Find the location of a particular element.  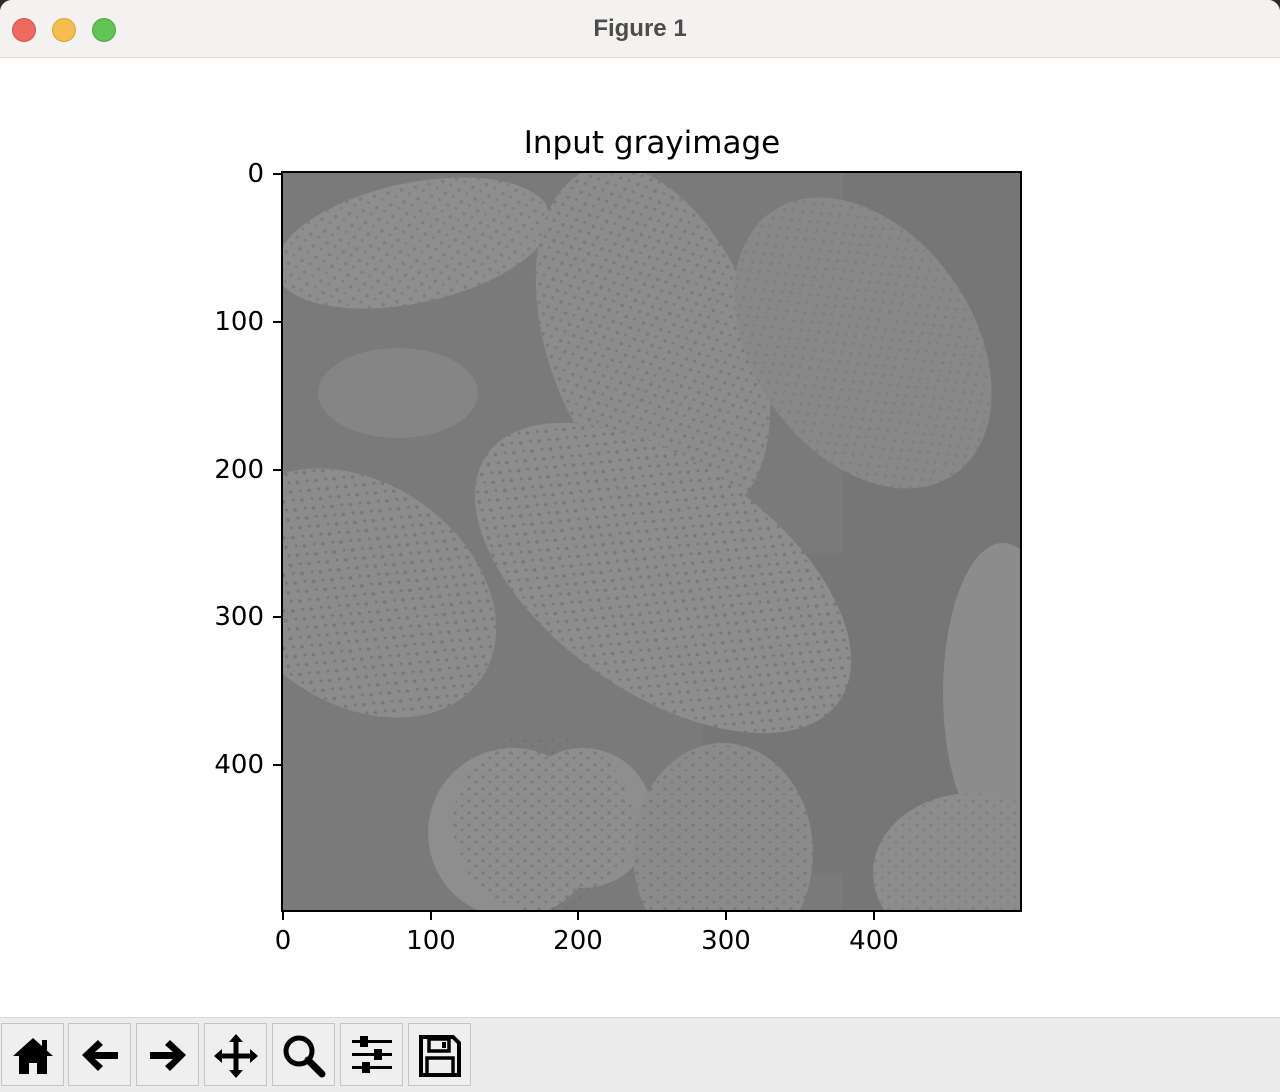

y-tick-label: 200 is located at coordinates (239, 470).